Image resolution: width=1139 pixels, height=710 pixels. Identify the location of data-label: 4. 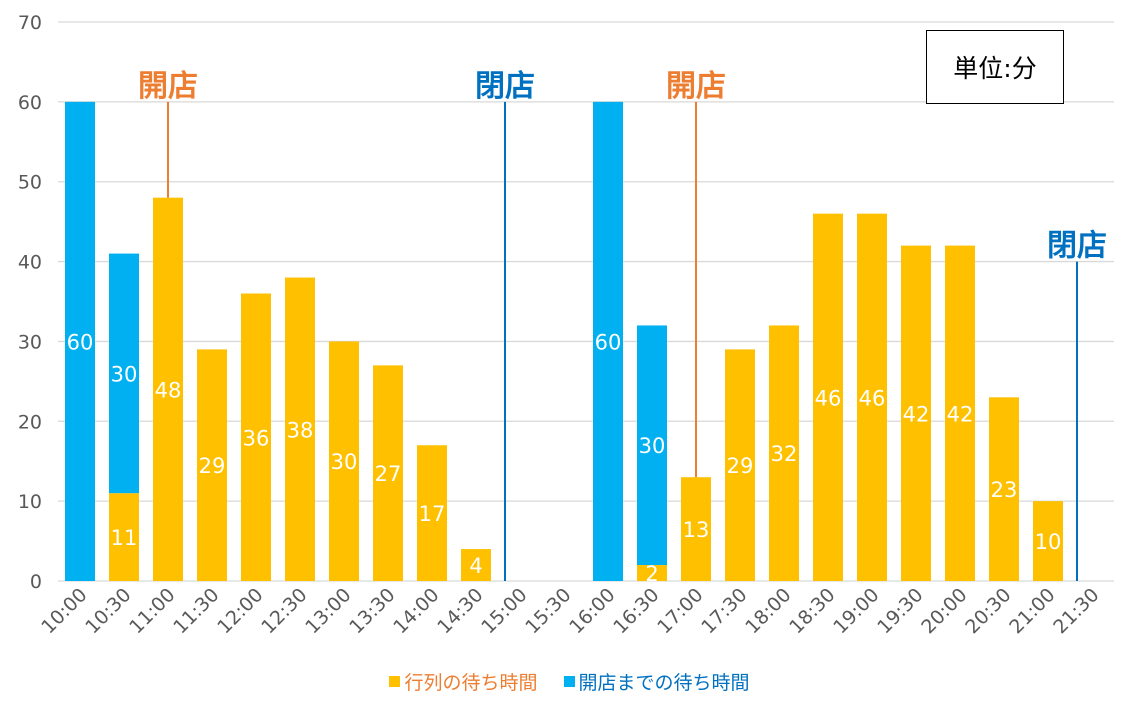
(475, 566).